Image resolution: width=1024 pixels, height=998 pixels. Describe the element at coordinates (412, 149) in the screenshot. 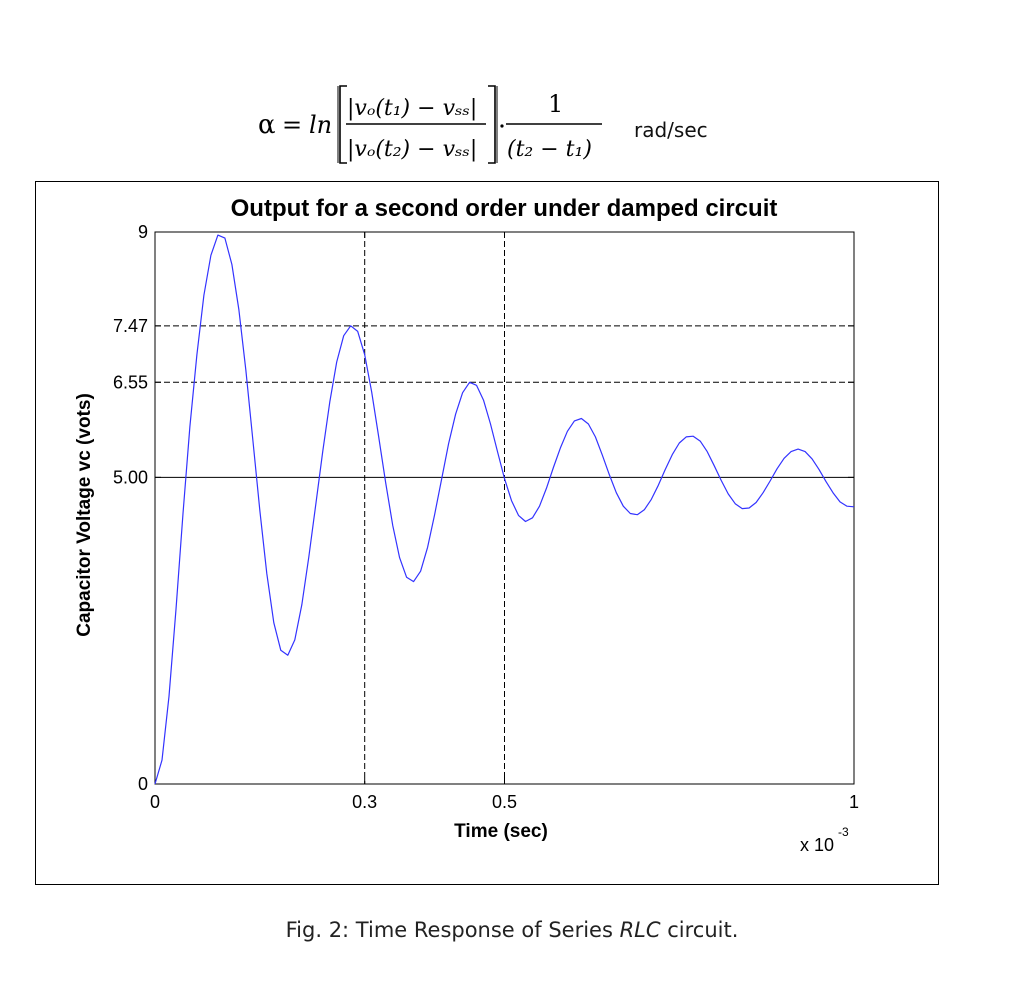

I see `fraction-denominator: |vₒ(t₂) − vₛₛ|` at that location.